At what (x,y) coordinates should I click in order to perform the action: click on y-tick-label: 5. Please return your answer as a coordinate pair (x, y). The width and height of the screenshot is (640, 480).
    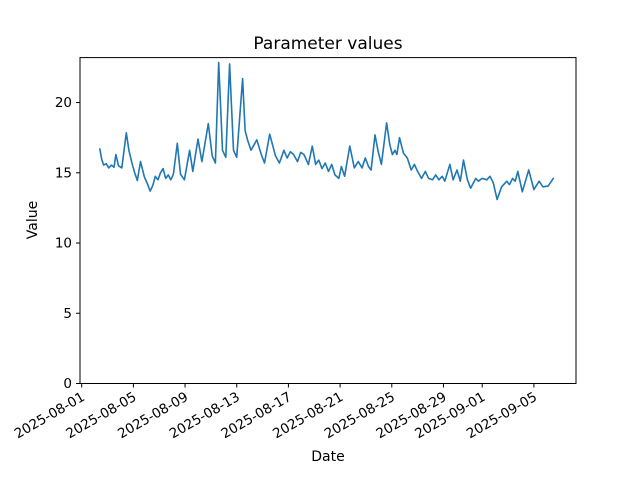
    Looking at the image, I should click on (67, 314).